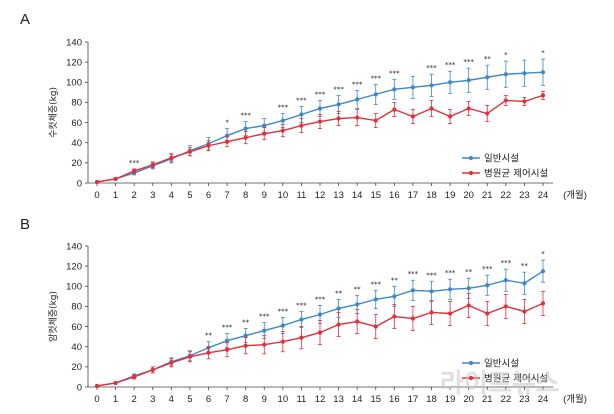 The image size is (614, 414). Describe the element at coordinates (115, 195) in the screenshot. I see `x-tick-label: 1` at that location.